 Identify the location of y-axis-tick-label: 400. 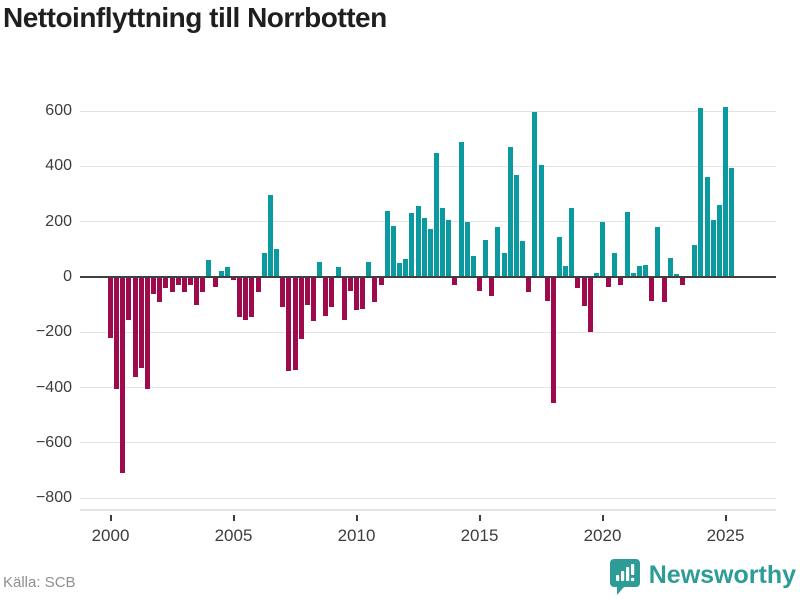
(58, 166).